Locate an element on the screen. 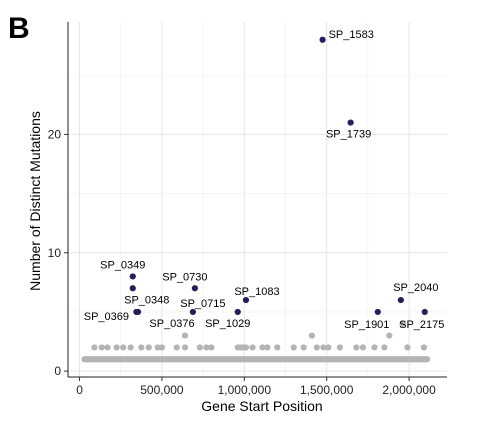 This screenshot has height=430, width=492. x-axis: 0 500,000 1,000,000 1,500,000 2,000,000 is located at coordinates (257, 386).